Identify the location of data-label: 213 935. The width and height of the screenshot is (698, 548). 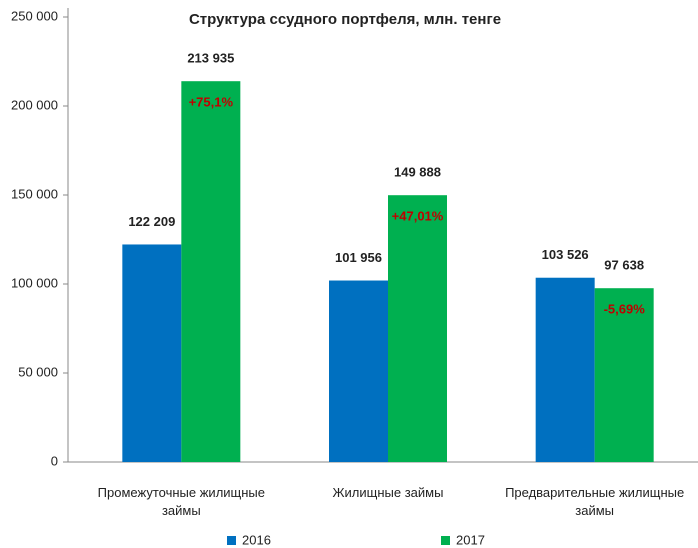
(210, 58).